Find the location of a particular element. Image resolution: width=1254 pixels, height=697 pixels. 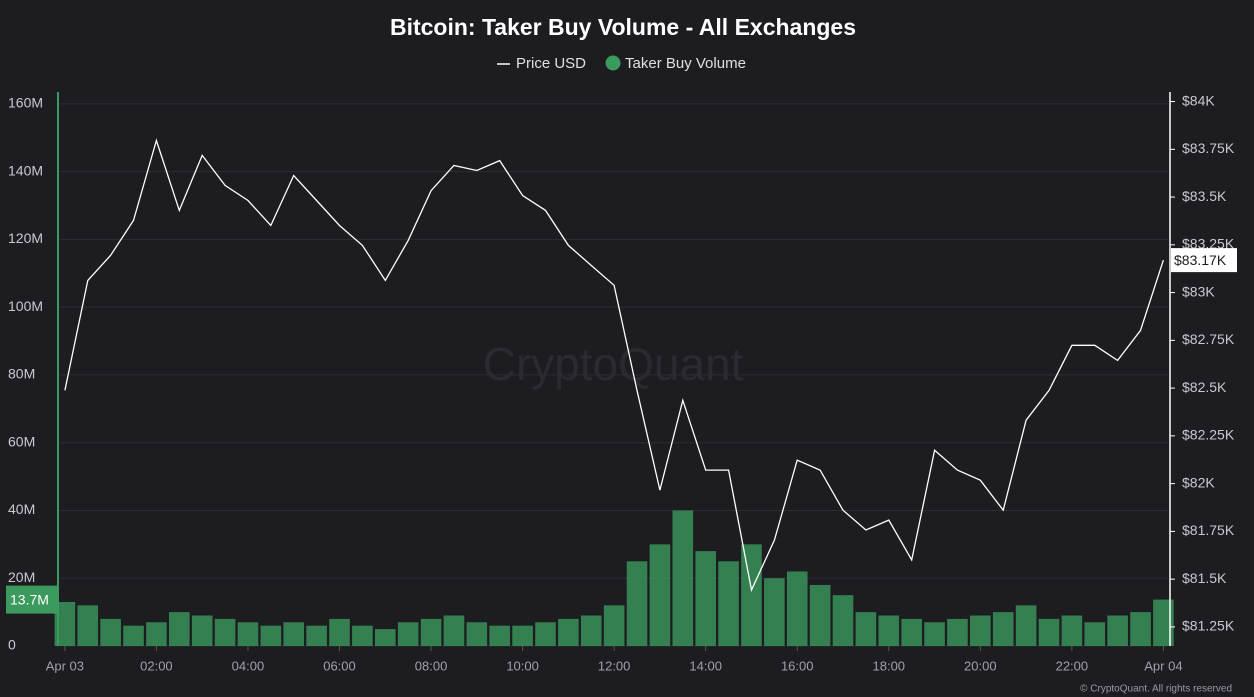

y2-tick-label: $83K is located at coordinates (1198, 291).